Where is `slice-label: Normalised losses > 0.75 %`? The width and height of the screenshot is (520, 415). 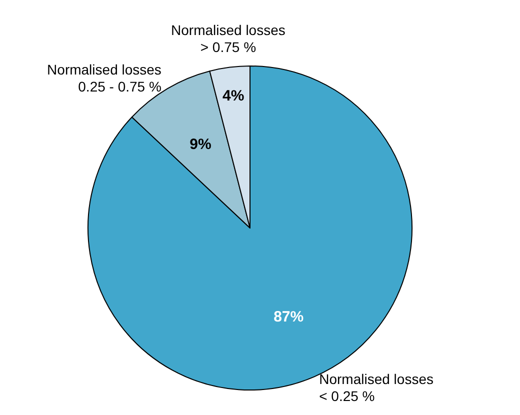
slice-label: Normalised losses > 0.75 % is located at coordinates (228, 38).